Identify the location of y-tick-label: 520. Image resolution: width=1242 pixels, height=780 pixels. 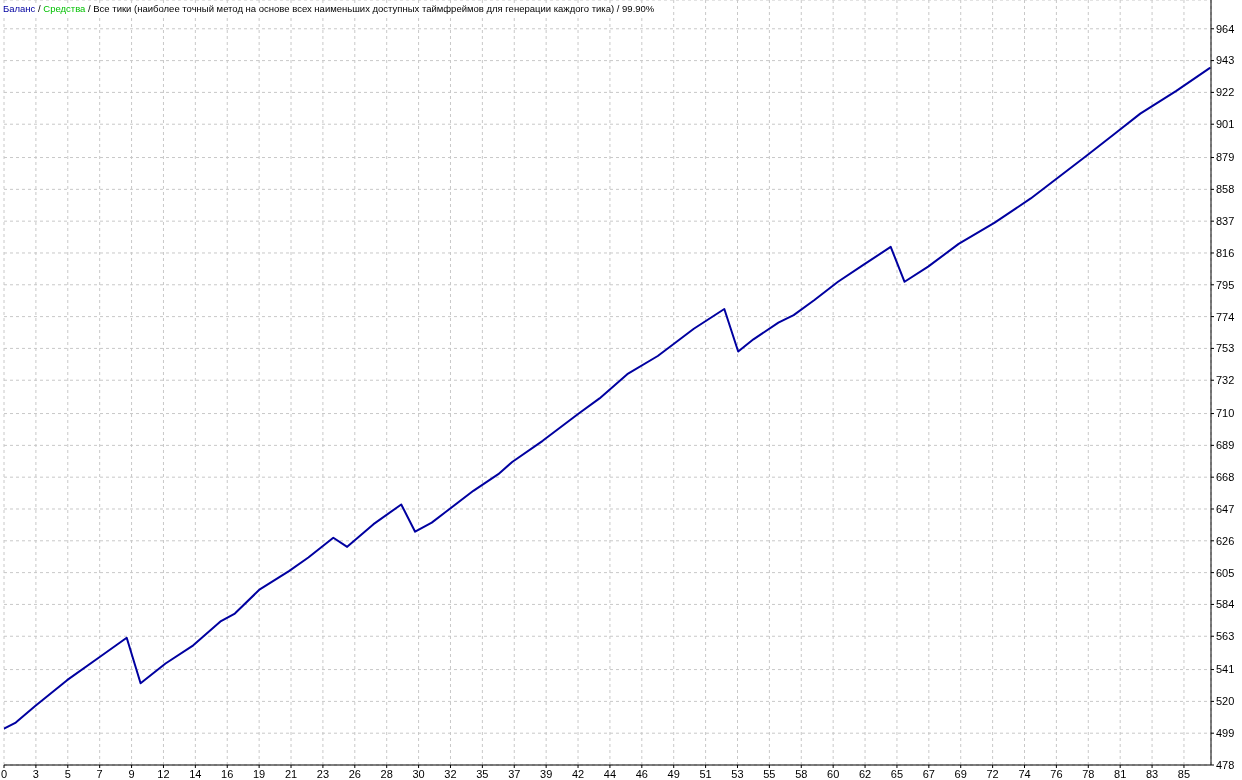
(1225, 701).